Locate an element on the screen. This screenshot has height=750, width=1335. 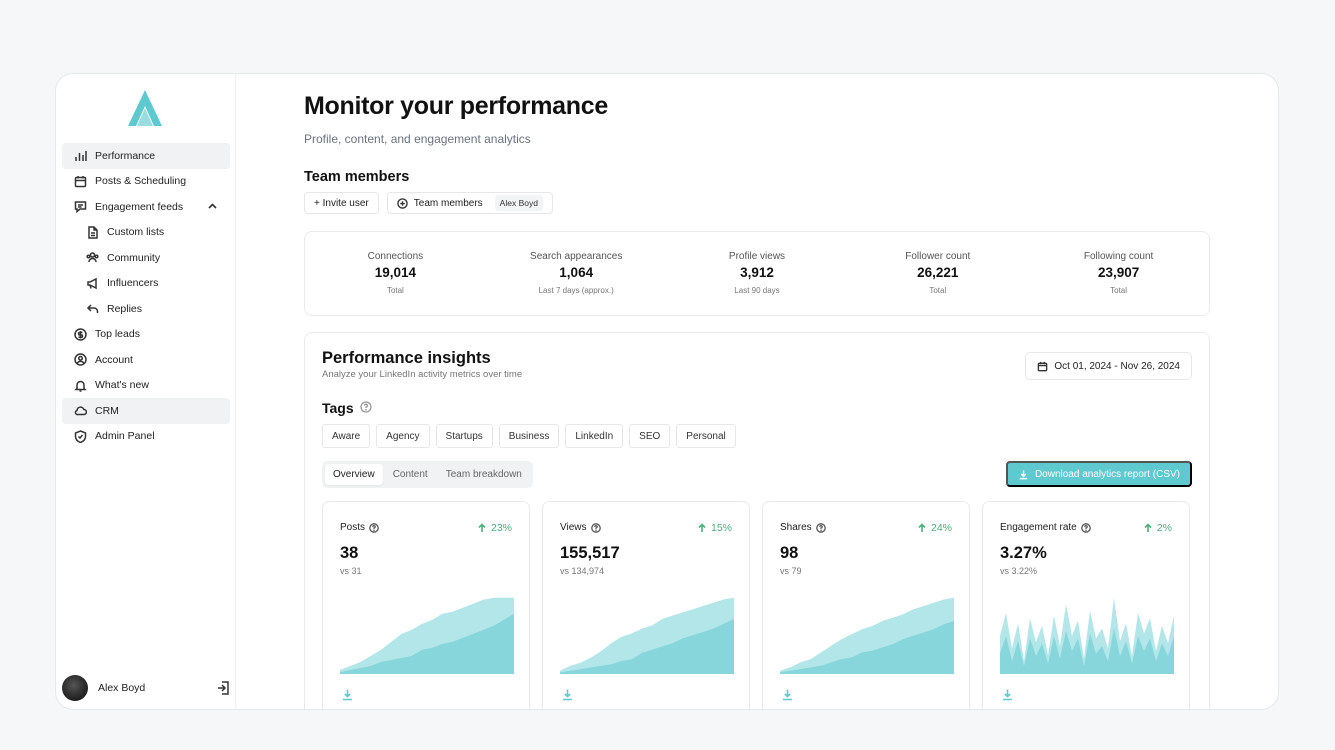
stat-label: Connections is located at coordinates (395, 256).